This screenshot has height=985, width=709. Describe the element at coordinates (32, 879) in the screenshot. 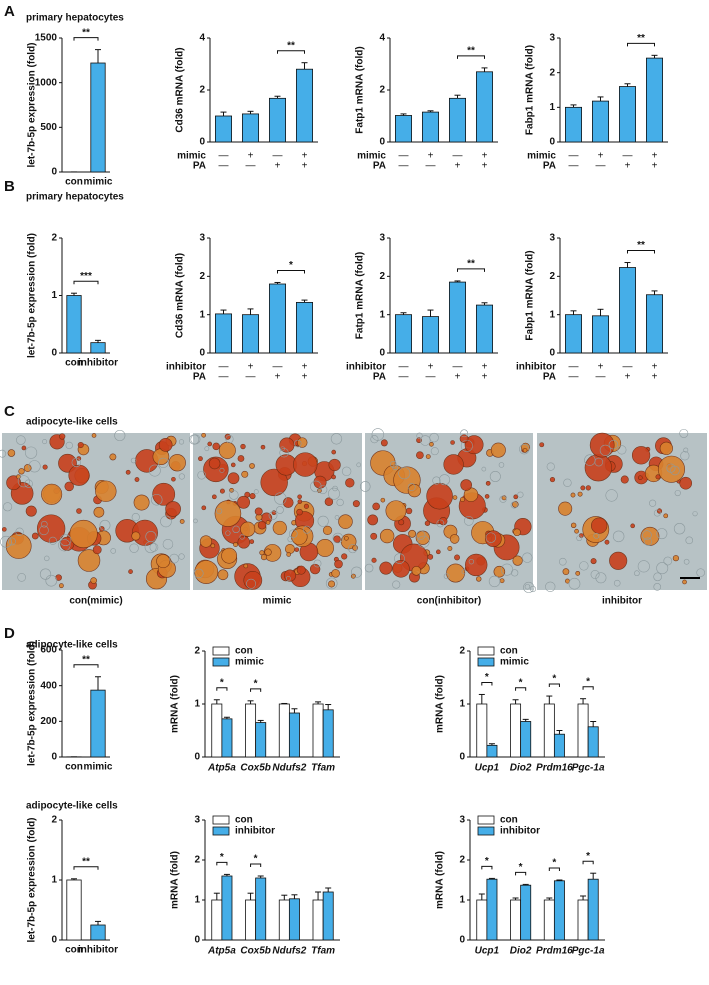

I see `y-axis-label: let-7b-5p expression (fold)` at that location.